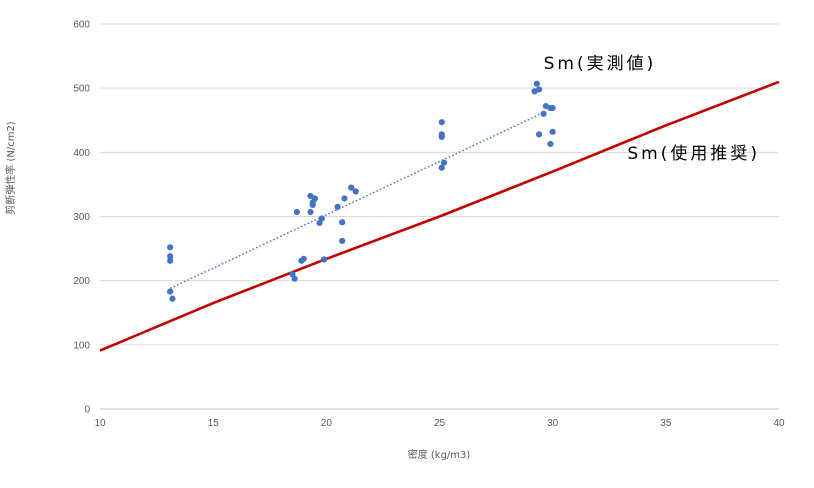  Describe the element at coordinates (327, 423) in the screenshot. I see `x-tick-label: 20` at that location.